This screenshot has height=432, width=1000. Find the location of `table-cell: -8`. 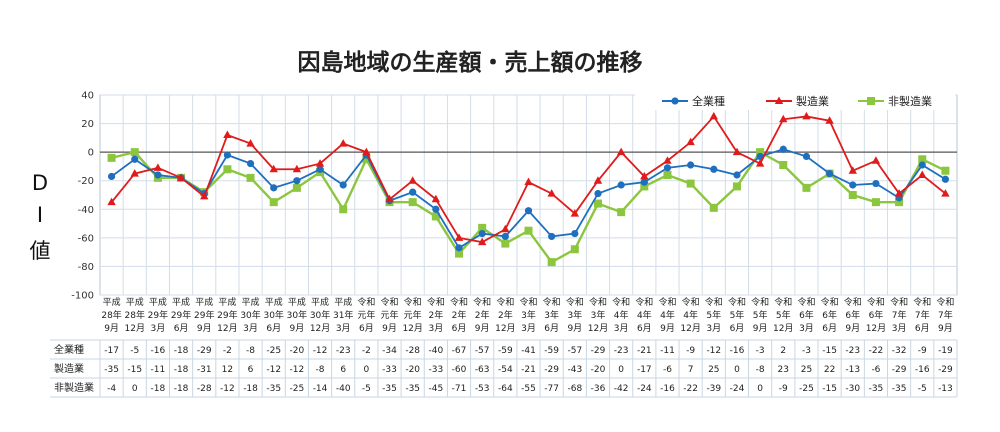

table-cell: -8 is located at coordinates (250, 351).